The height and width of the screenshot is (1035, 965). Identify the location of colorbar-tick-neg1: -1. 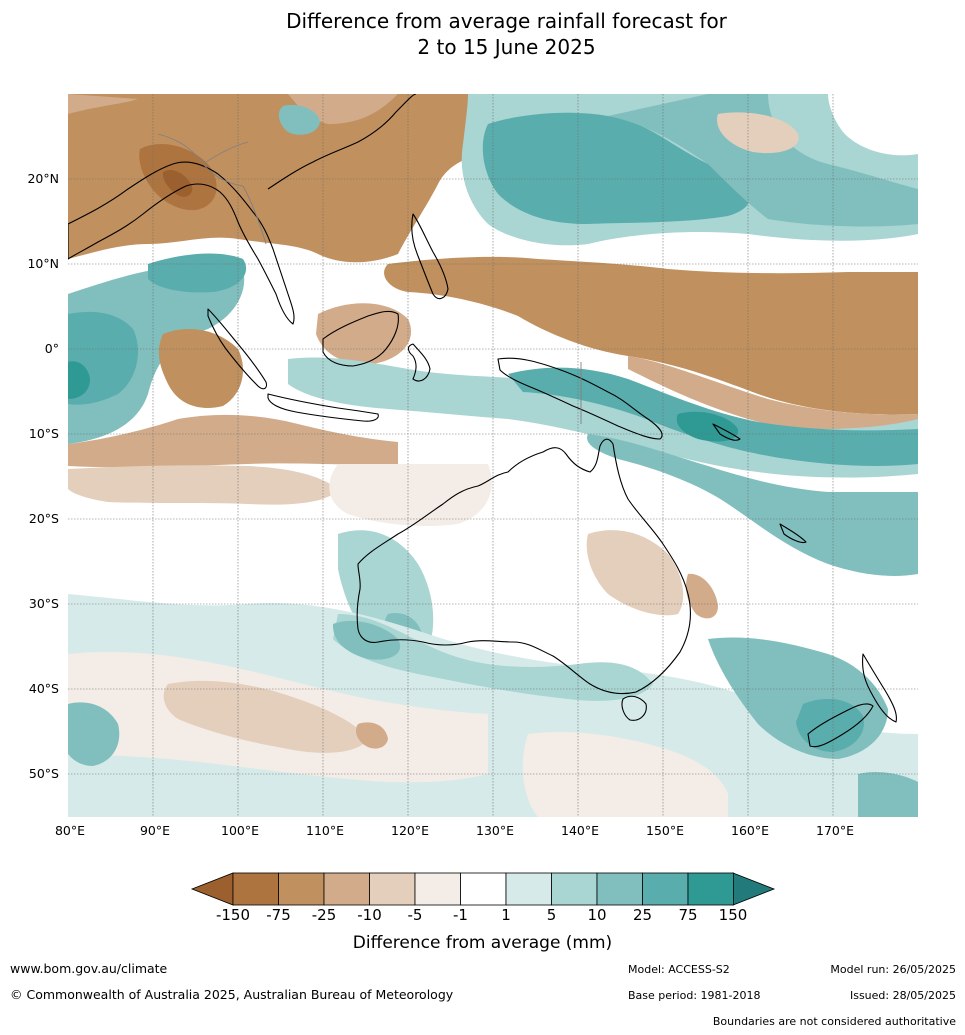
(460, 915).